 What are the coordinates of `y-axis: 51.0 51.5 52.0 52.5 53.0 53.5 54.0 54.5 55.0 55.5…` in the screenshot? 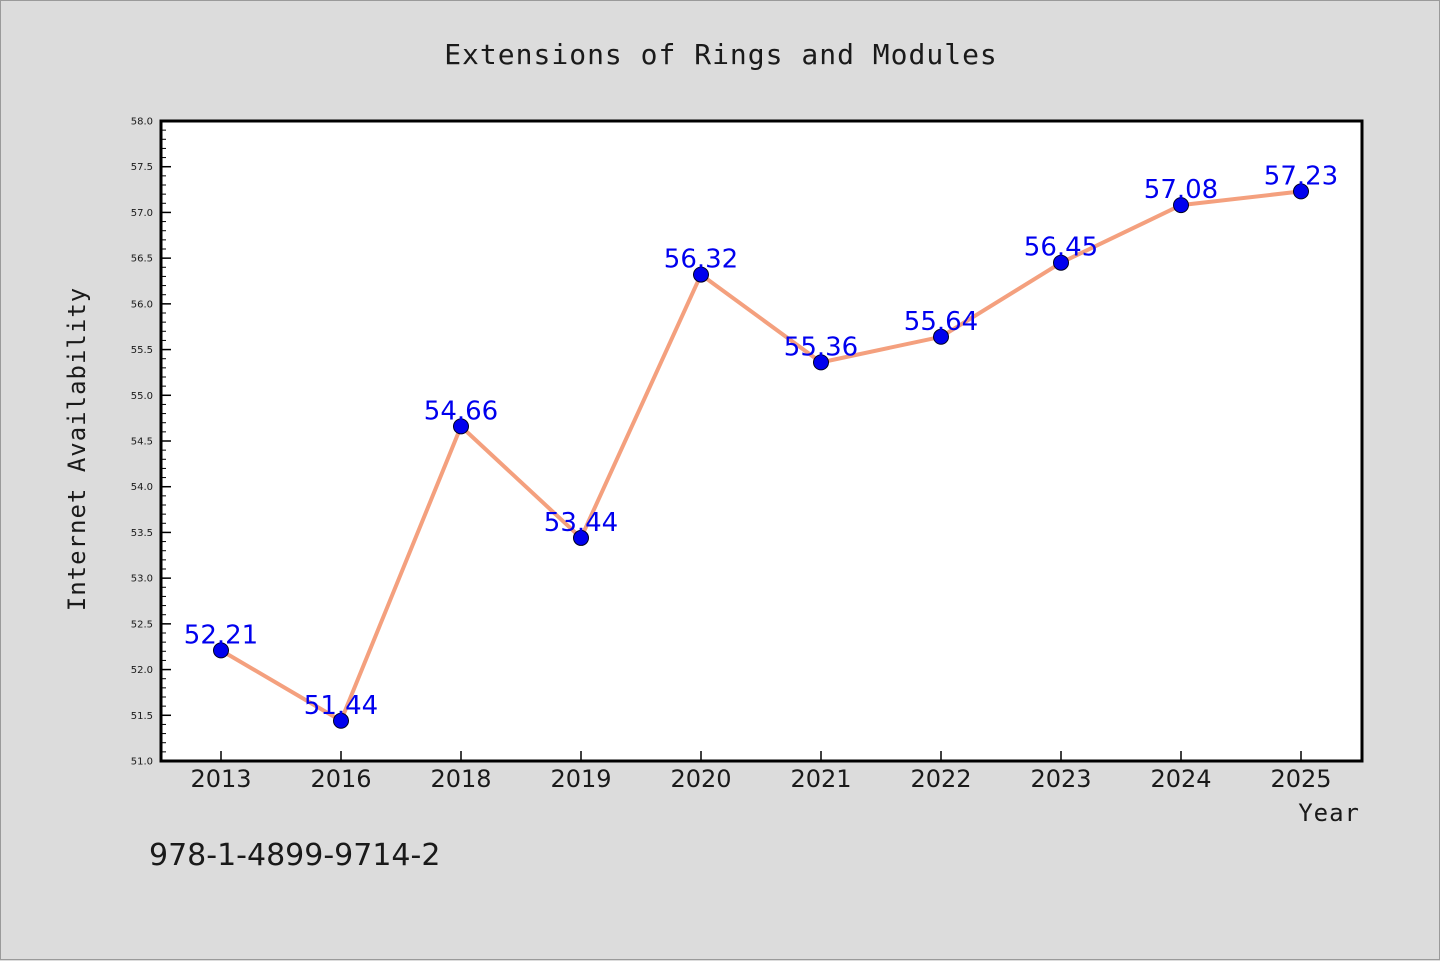 It's located at (151, 442).